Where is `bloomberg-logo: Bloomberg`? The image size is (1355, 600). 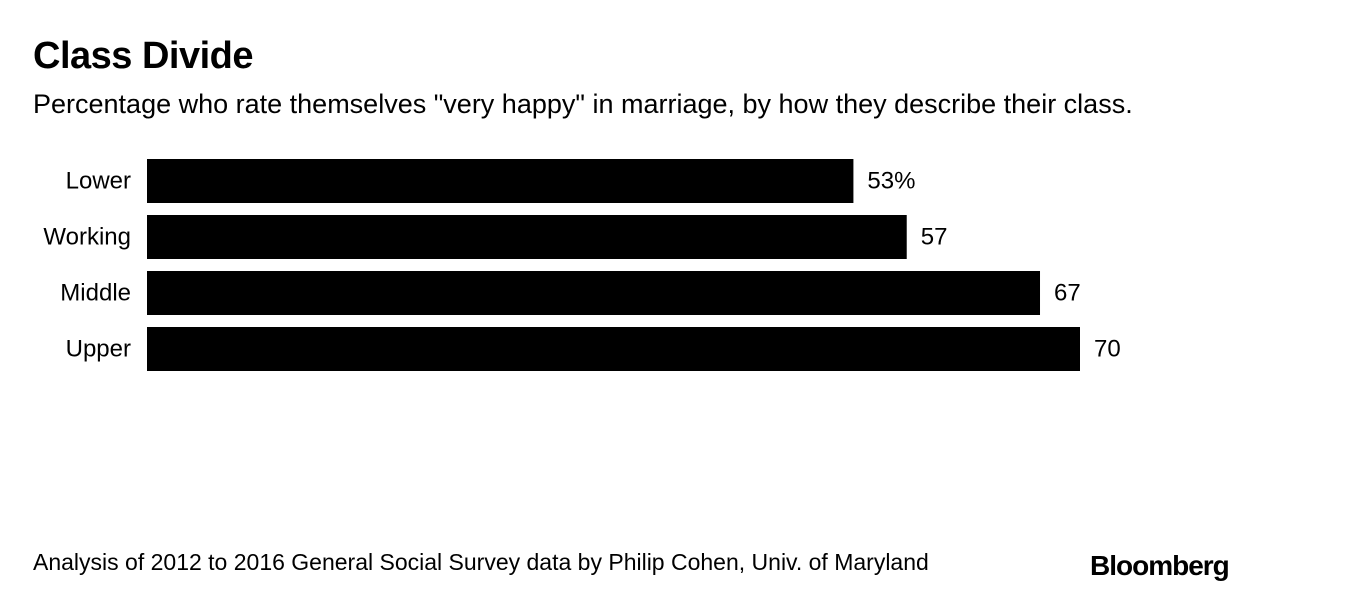 bloomberg-logo: Bloomberg is located at coordinates (1160, 565).